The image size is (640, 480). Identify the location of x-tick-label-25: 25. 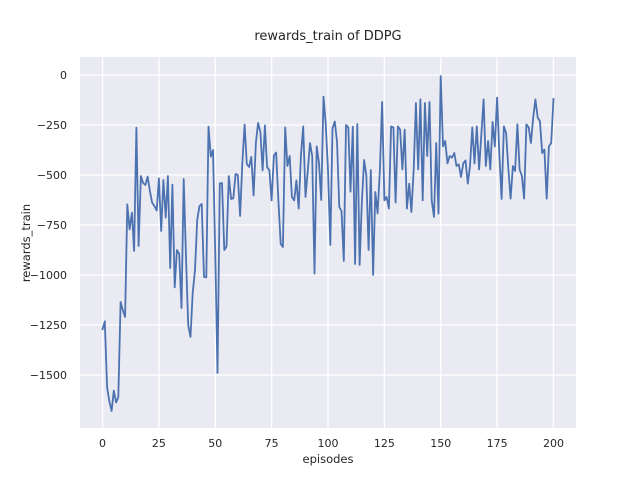
(159, 443).